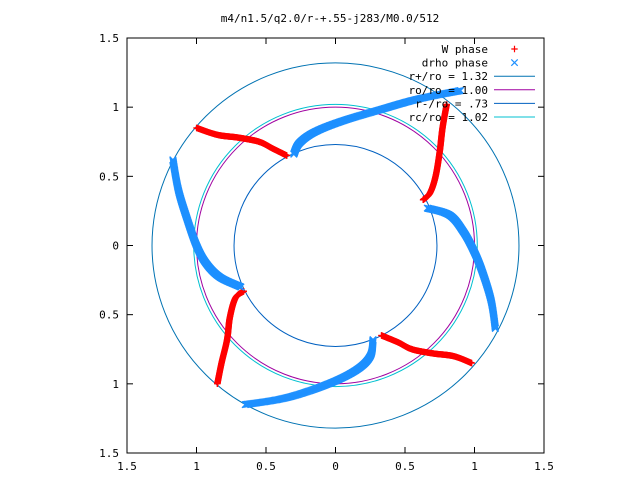  Describe the element at coordinates (266, 466) in the screenshot. I see `x-tick-label-2: 0.5` at that location.